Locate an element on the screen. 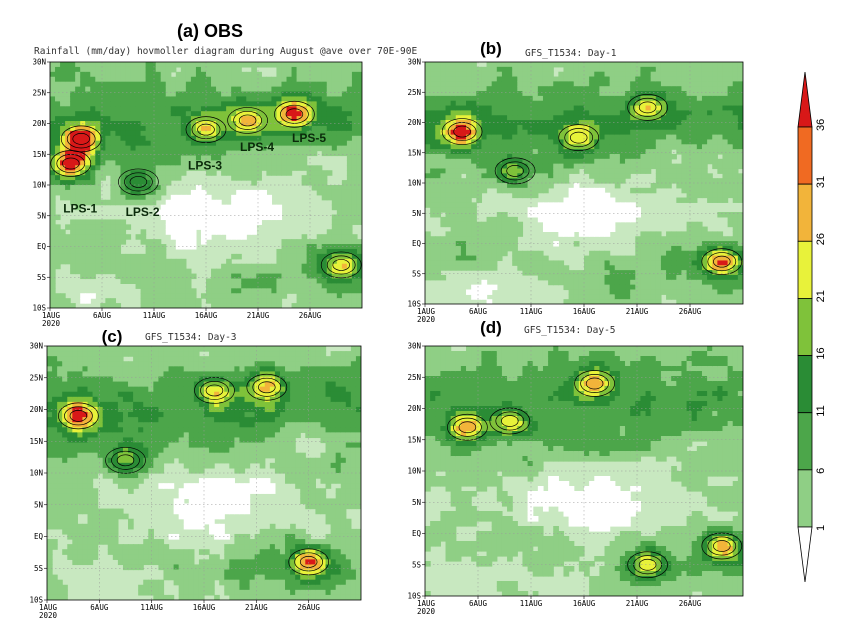  lps-annotation: LPS-5 is located at coordinates (309, 138).